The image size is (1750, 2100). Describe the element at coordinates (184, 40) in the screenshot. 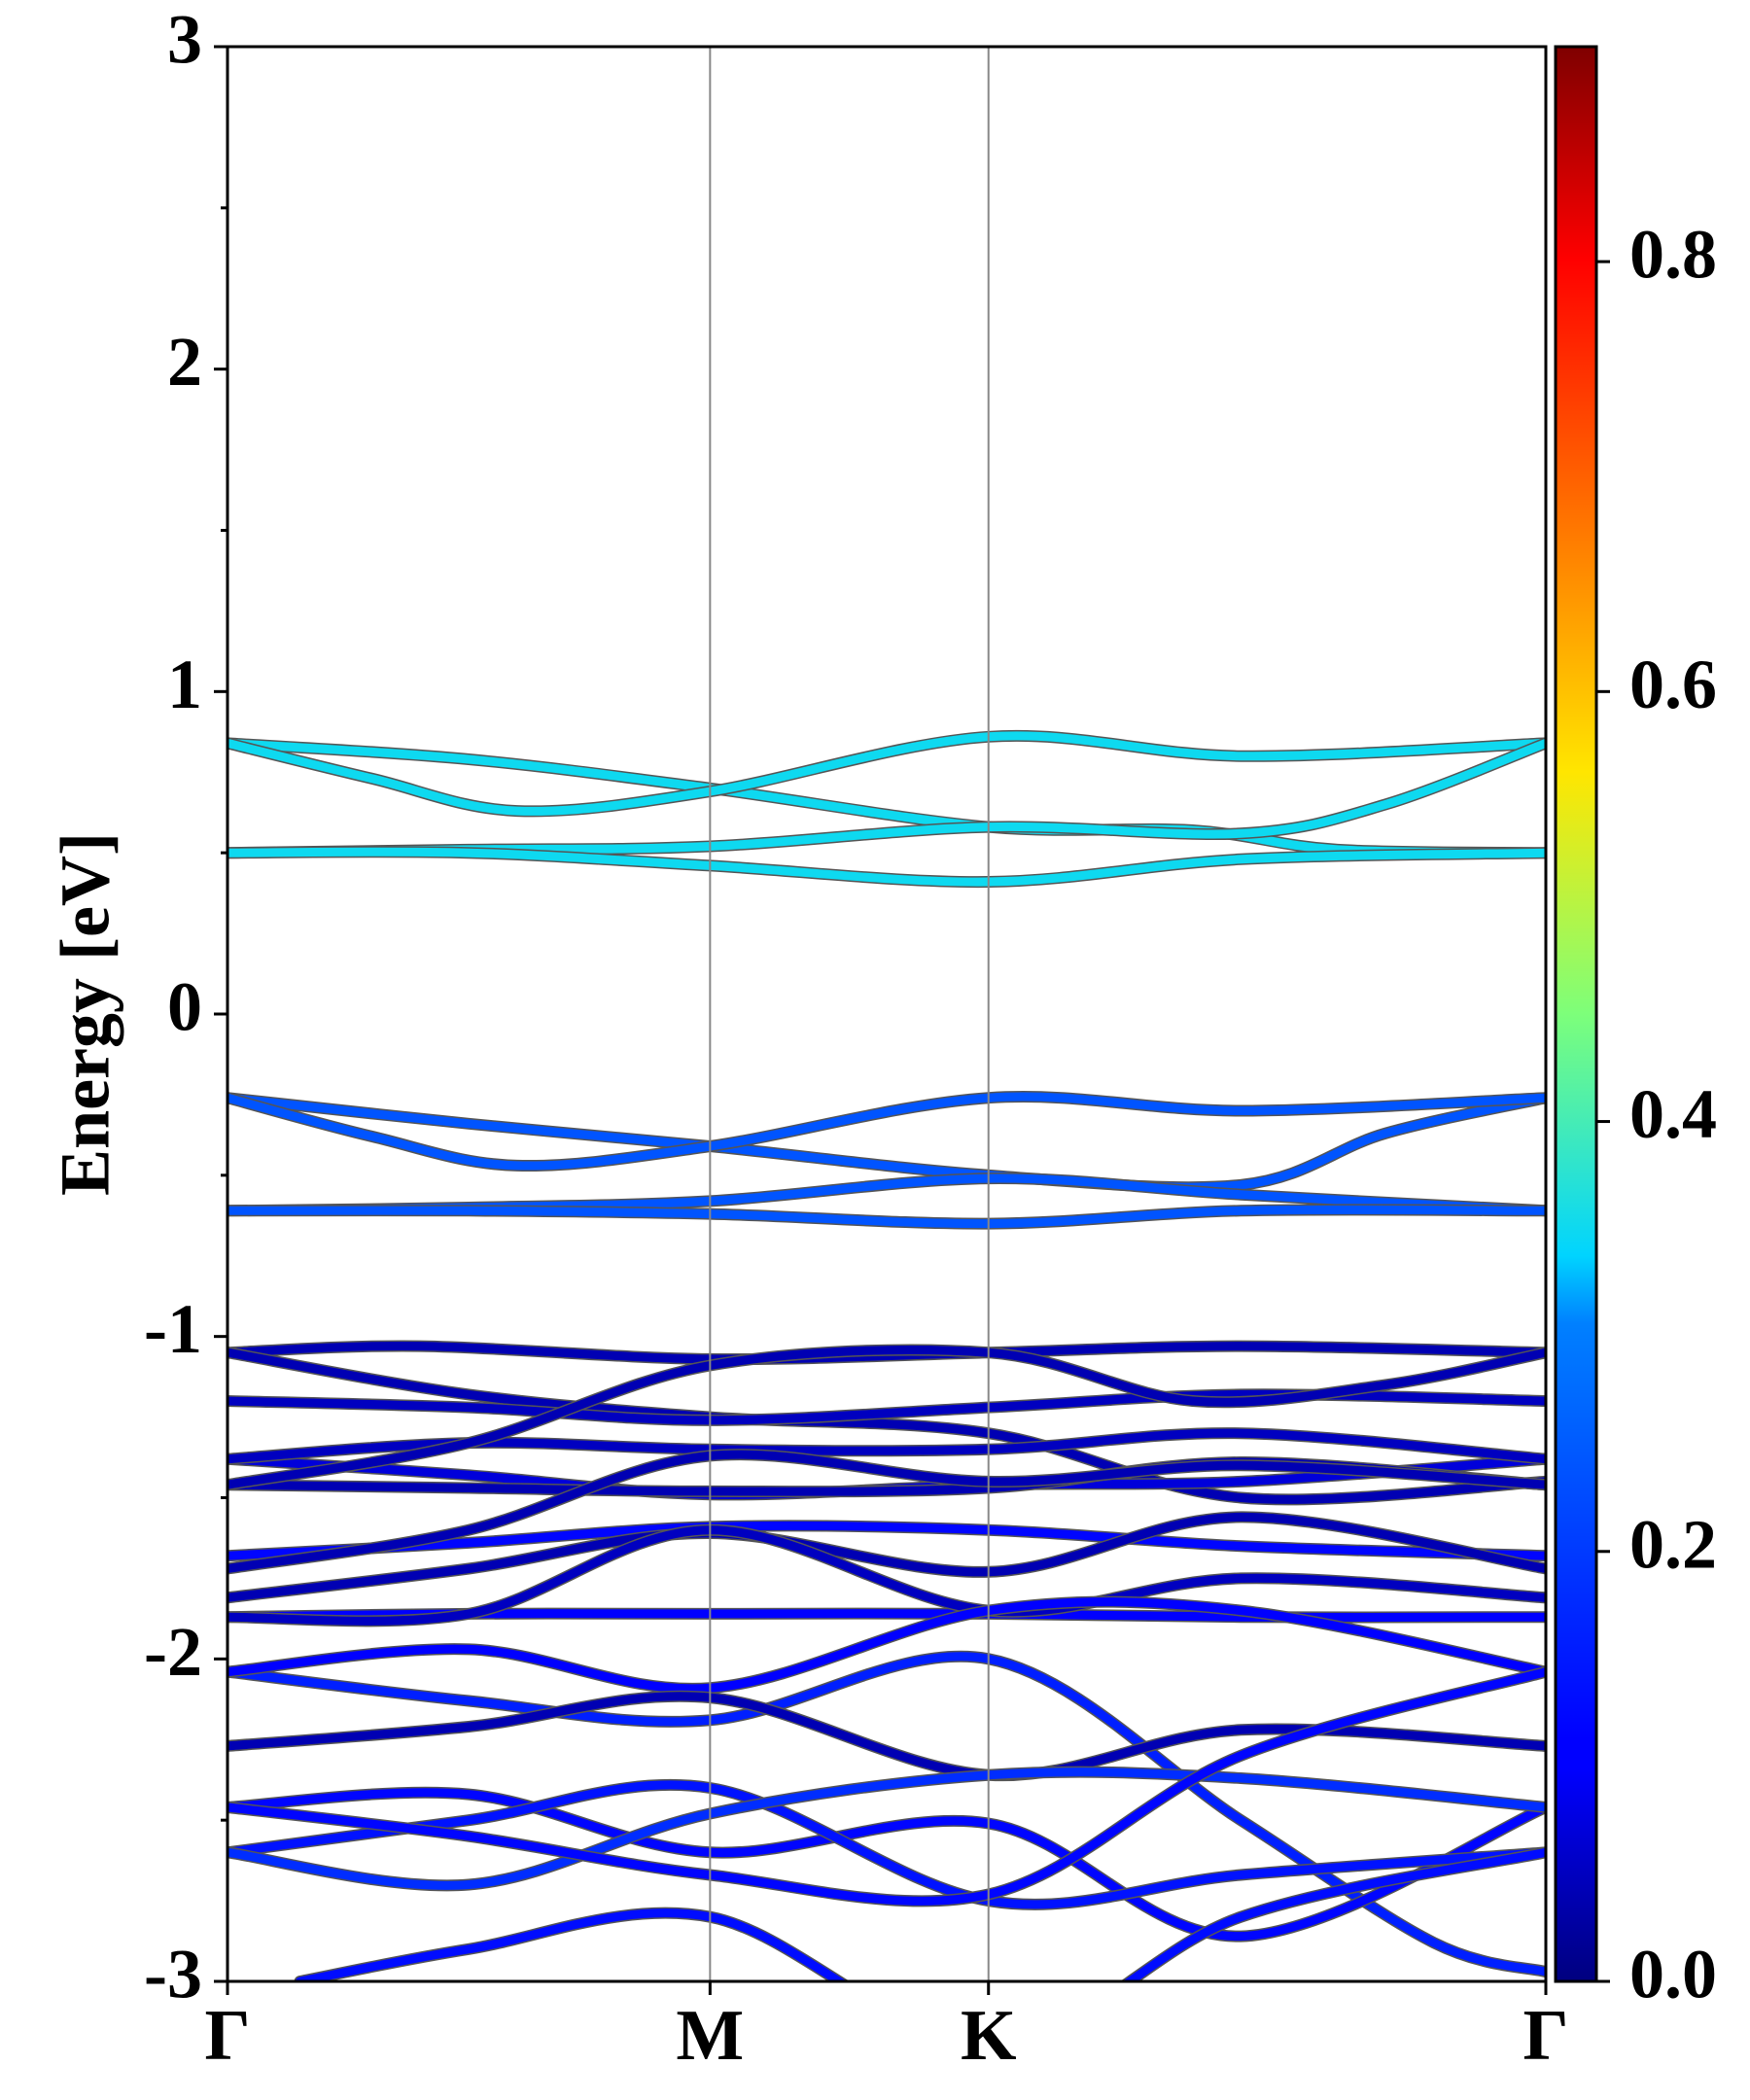

I see `y-tick-label: 3` at that location.